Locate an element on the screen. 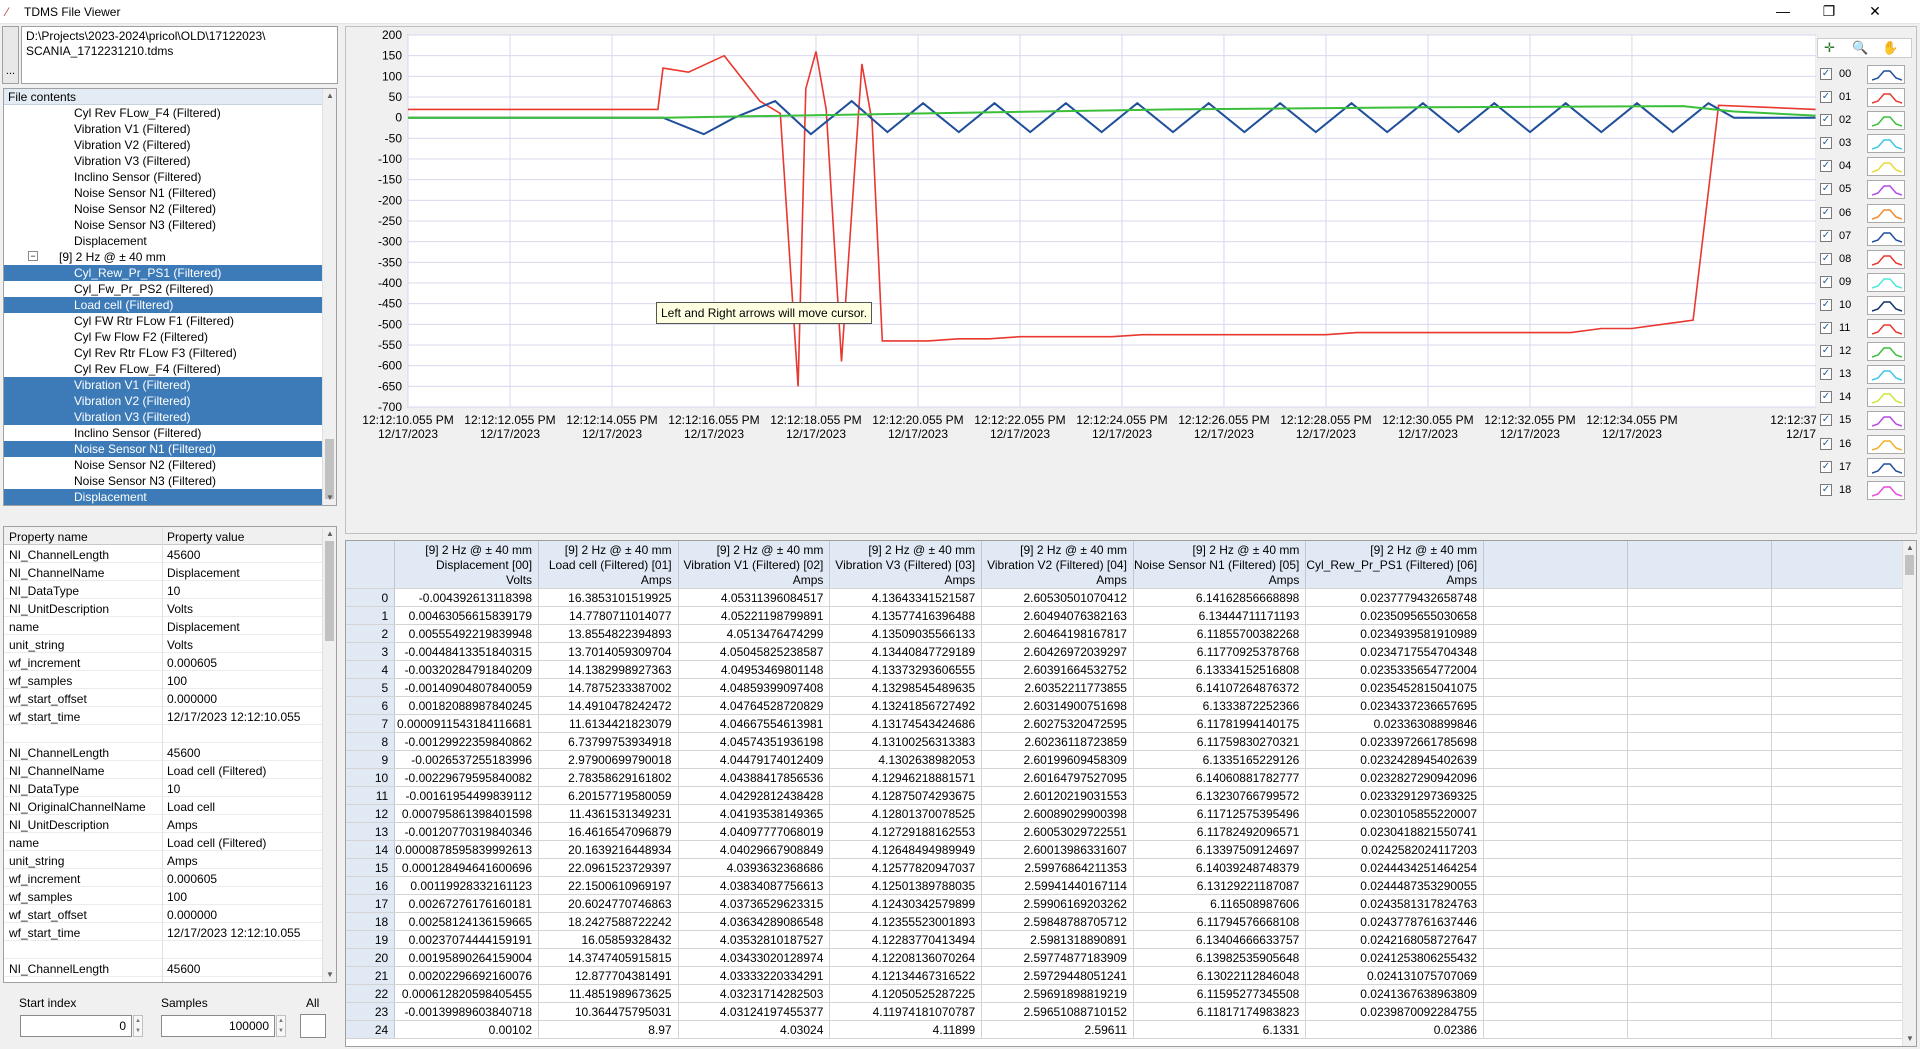  table-cell: 14.7875233387002 is located at coordinates (608, 687).